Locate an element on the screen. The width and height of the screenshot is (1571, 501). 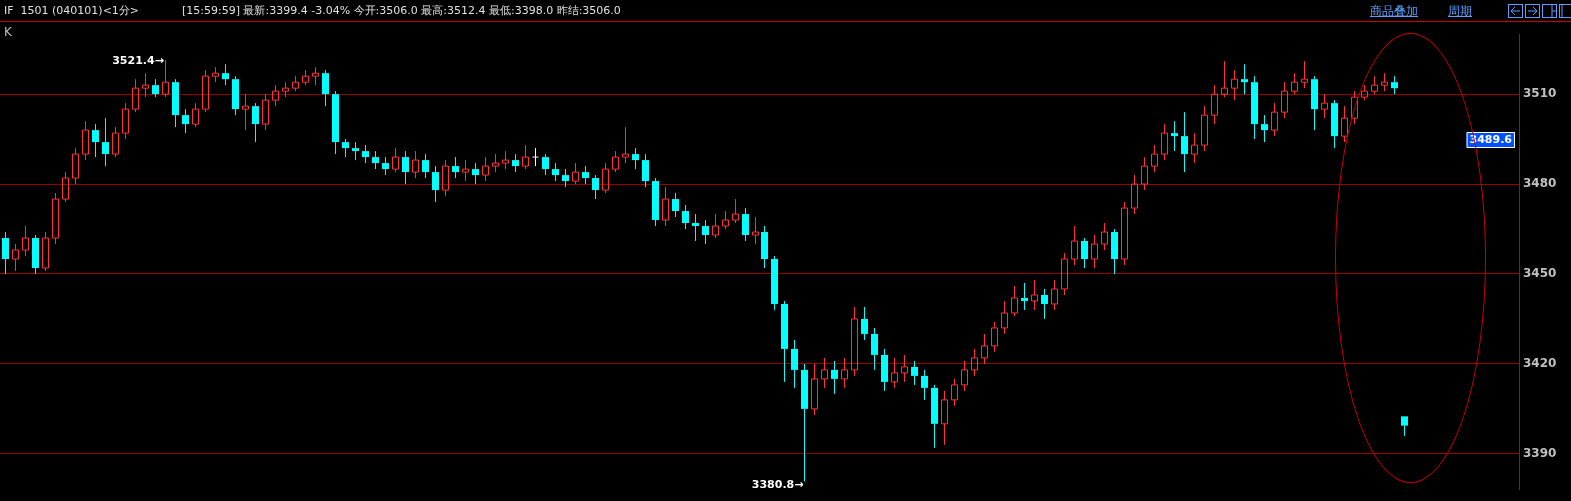
chart-subtitle: [15:59:59] 最新:3399.4 -3.04% 今开:3506.0 最高:3512.4 最低:3398.0 昨结:3506.0 is located at coordinates (401, 10).